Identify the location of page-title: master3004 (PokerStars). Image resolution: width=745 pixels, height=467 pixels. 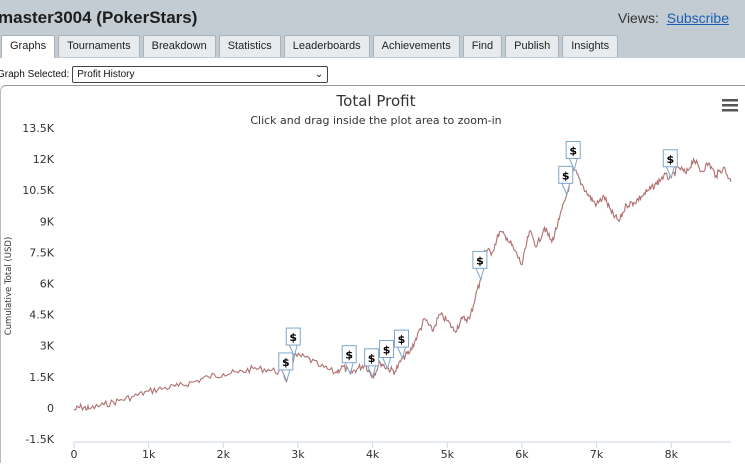
(99, 17).